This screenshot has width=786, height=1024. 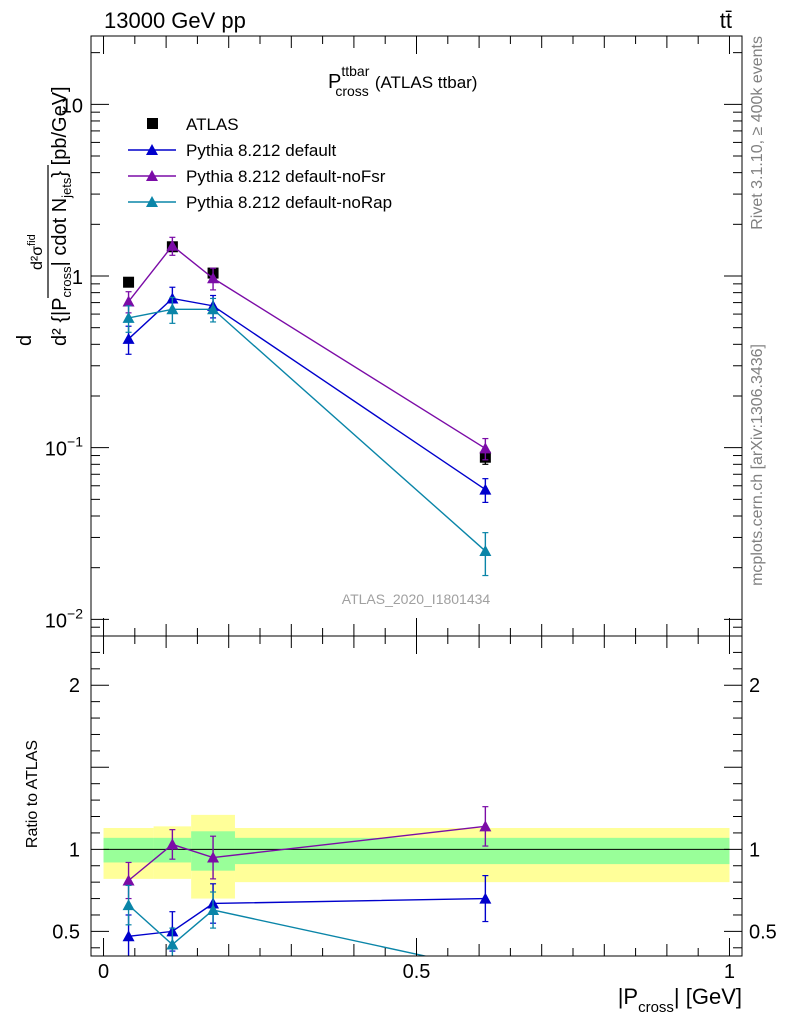 What do you see at coordinates (103, 972) in the screenshot?
I see `ratio-xtick-label: 0` at bounding box center [103, 972].